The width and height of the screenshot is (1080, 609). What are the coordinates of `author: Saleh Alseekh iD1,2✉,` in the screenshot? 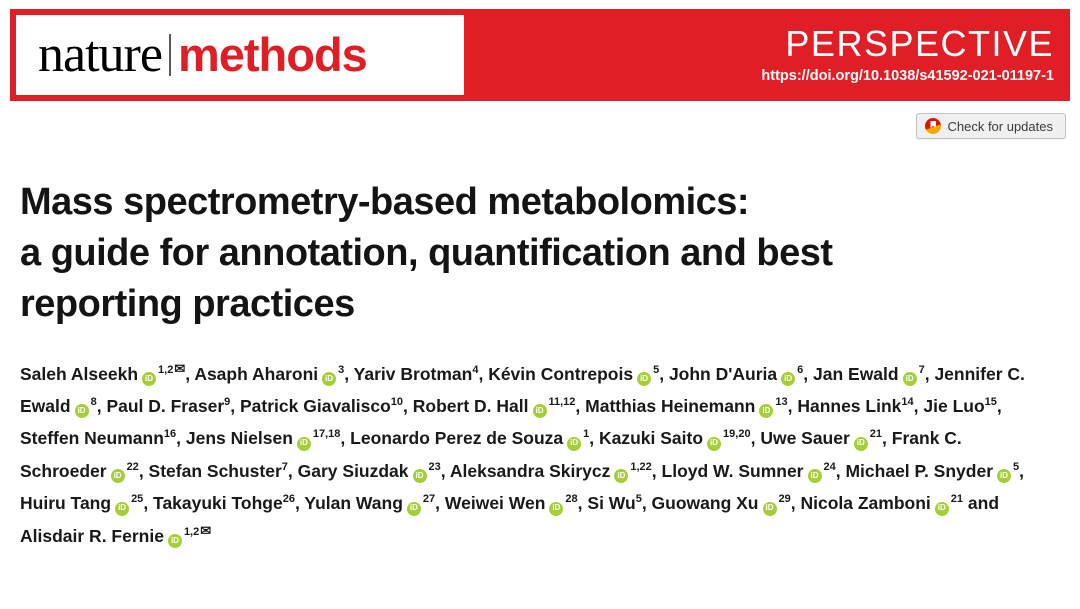 It's located at (107, 373).